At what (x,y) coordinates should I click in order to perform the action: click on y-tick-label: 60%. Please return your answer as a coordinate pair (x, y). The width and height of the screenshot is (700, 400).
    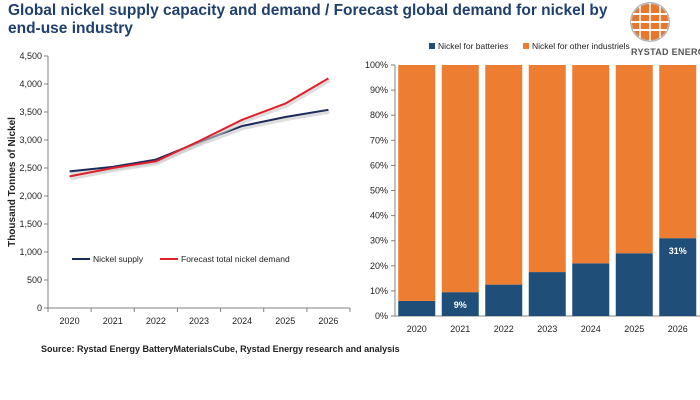
    Looking at the image, I should click on (379, 165).